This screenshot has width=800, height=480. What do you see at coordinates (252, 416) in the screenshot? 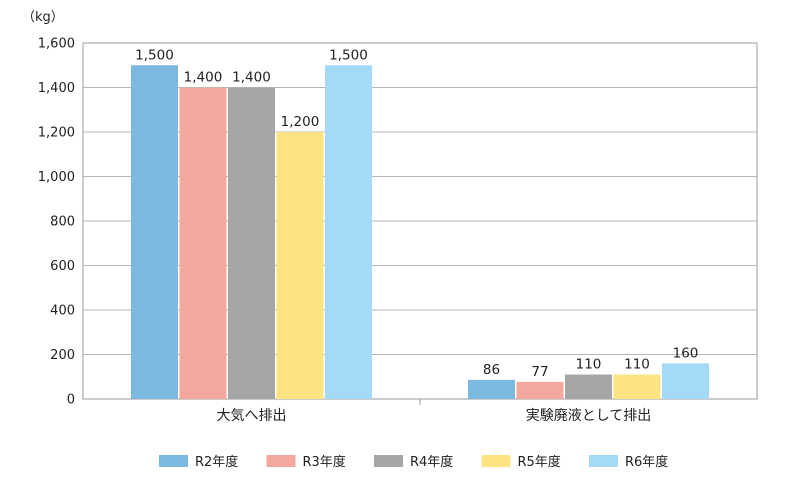
I see `category-label: 大気へ排出` at bounding box center [252, 416].